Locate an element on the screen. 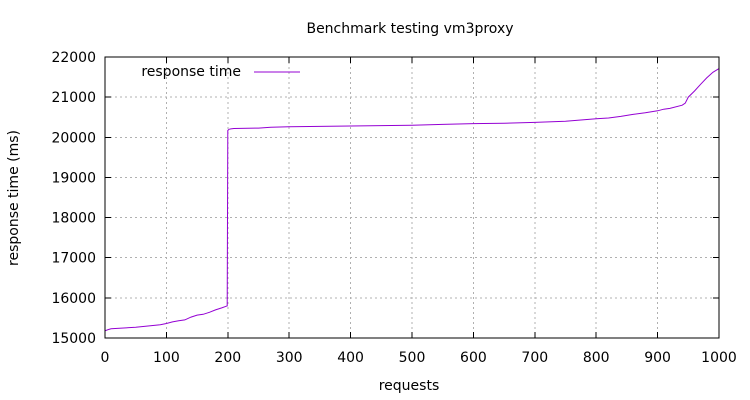 The image size is (750, 400). legend: response time is located at coordinates (220, 72).